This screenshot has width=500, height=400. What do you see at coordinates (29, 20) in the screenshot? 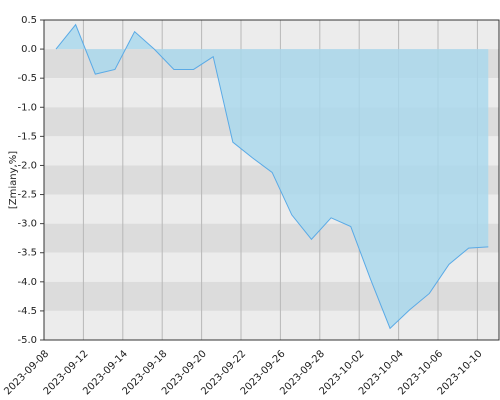
I see `y-tick-label: 0.5` at bounding box center [29, 20].